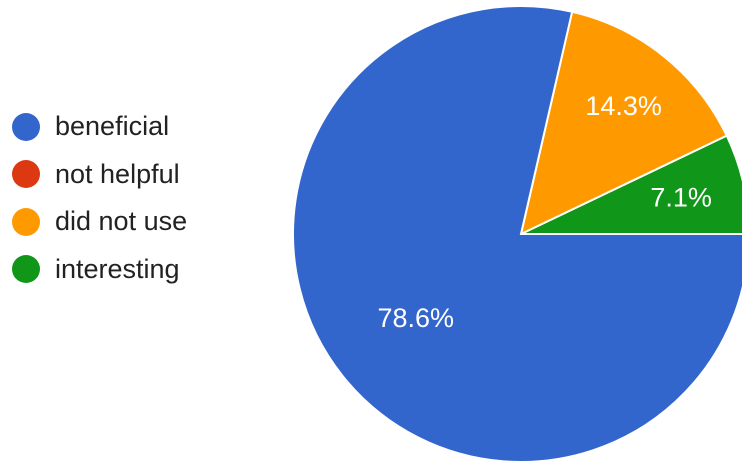 The width and height of the screenshot is (742, 462). I want to click on legend-item-beneficial: beneficial, so click(127, 127).